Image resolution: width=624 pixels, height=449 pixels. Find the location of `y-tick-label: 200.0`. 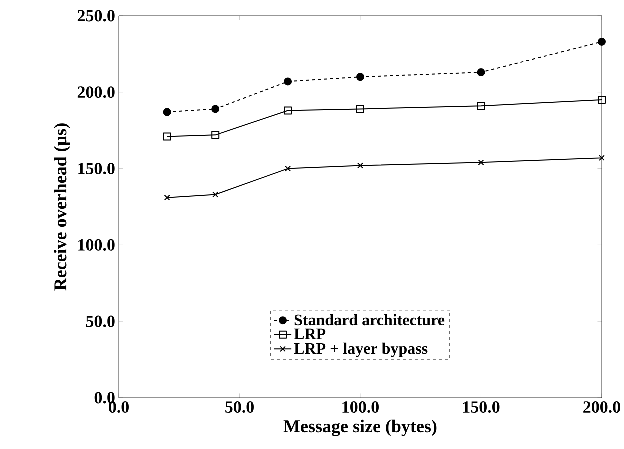

y-tick-label: 200.0 is located at coordinates (96, 92).